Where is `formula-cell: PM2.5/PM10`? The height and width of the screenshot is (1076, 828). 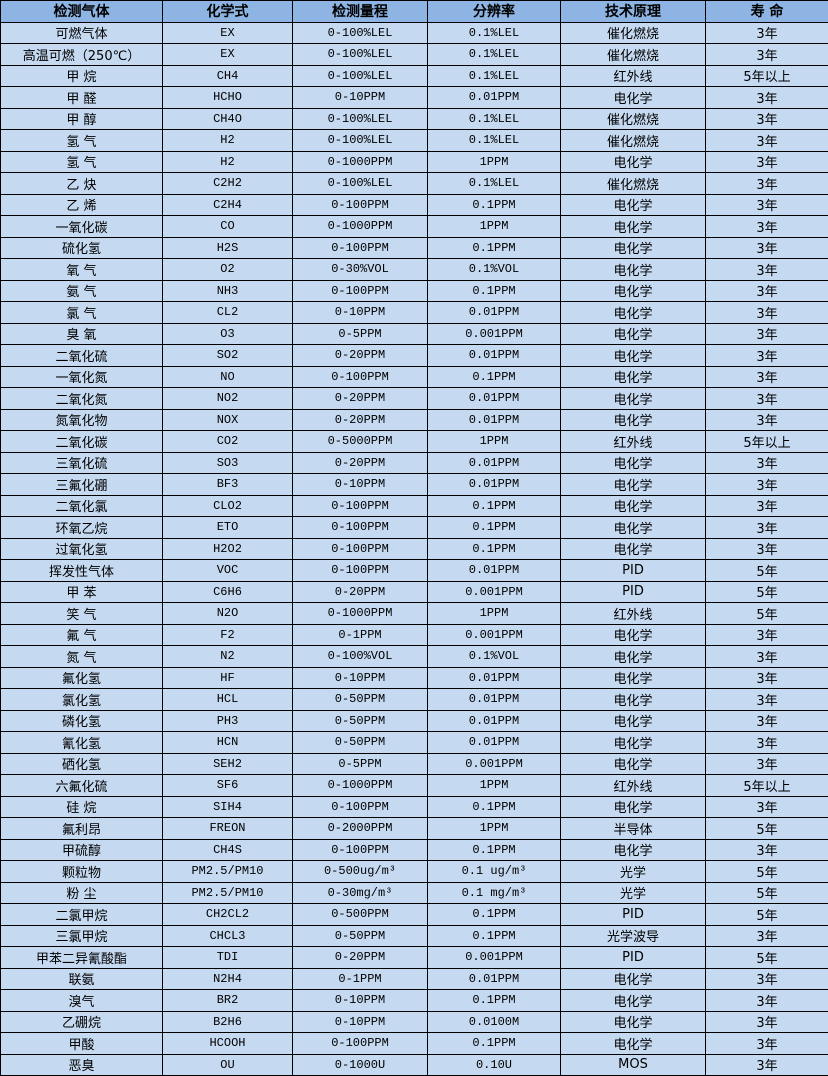
formula-cell: PM2.5/PM10 is located at coordinates (228, 872).